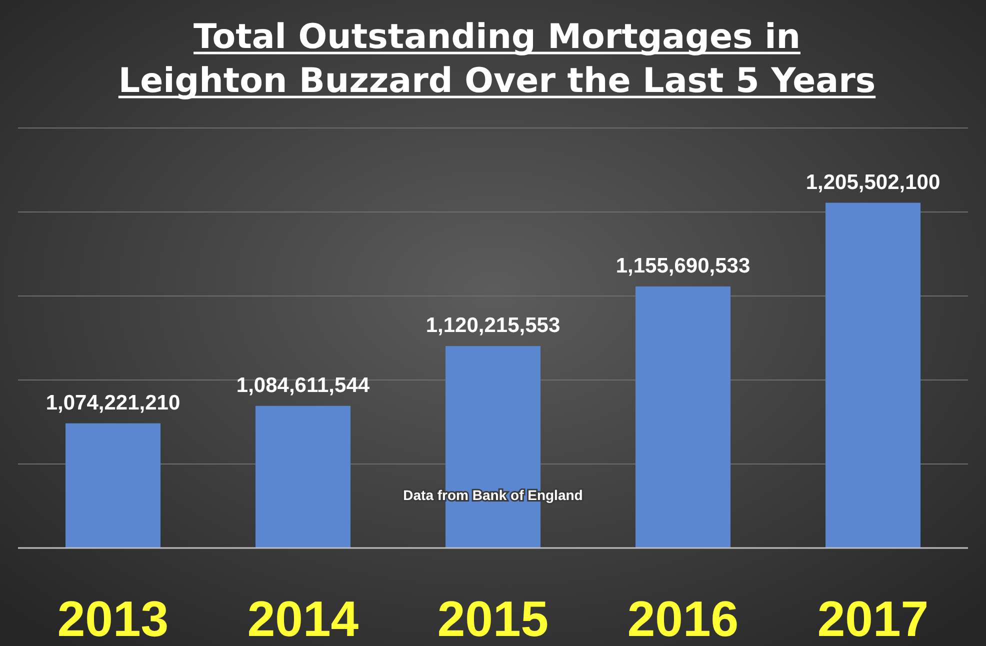 The width and height of the screenshot is (986, 646). Describe the element at coordinates (497, 59) in the screenshot. I see `chart-title: Total Outstanding Mortgages in Leighton Buzzard Over the Last 5 Years` at that location.